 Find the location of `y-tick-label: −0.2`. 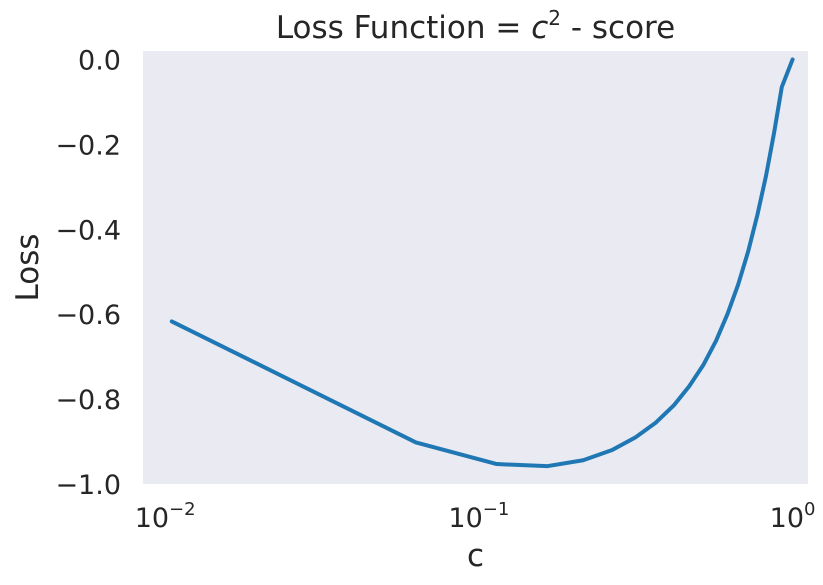

y-tick-label: −0.2 is located at coordinates (88, 145).